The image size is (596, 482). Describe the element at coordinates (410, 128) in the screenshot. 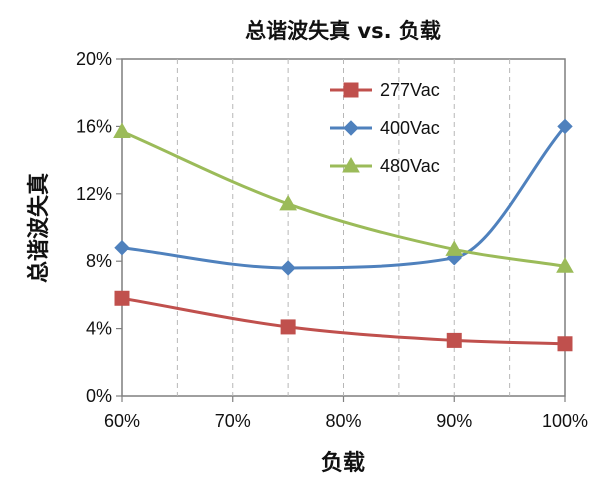

I see `legend-label: 400Vac` at that location.